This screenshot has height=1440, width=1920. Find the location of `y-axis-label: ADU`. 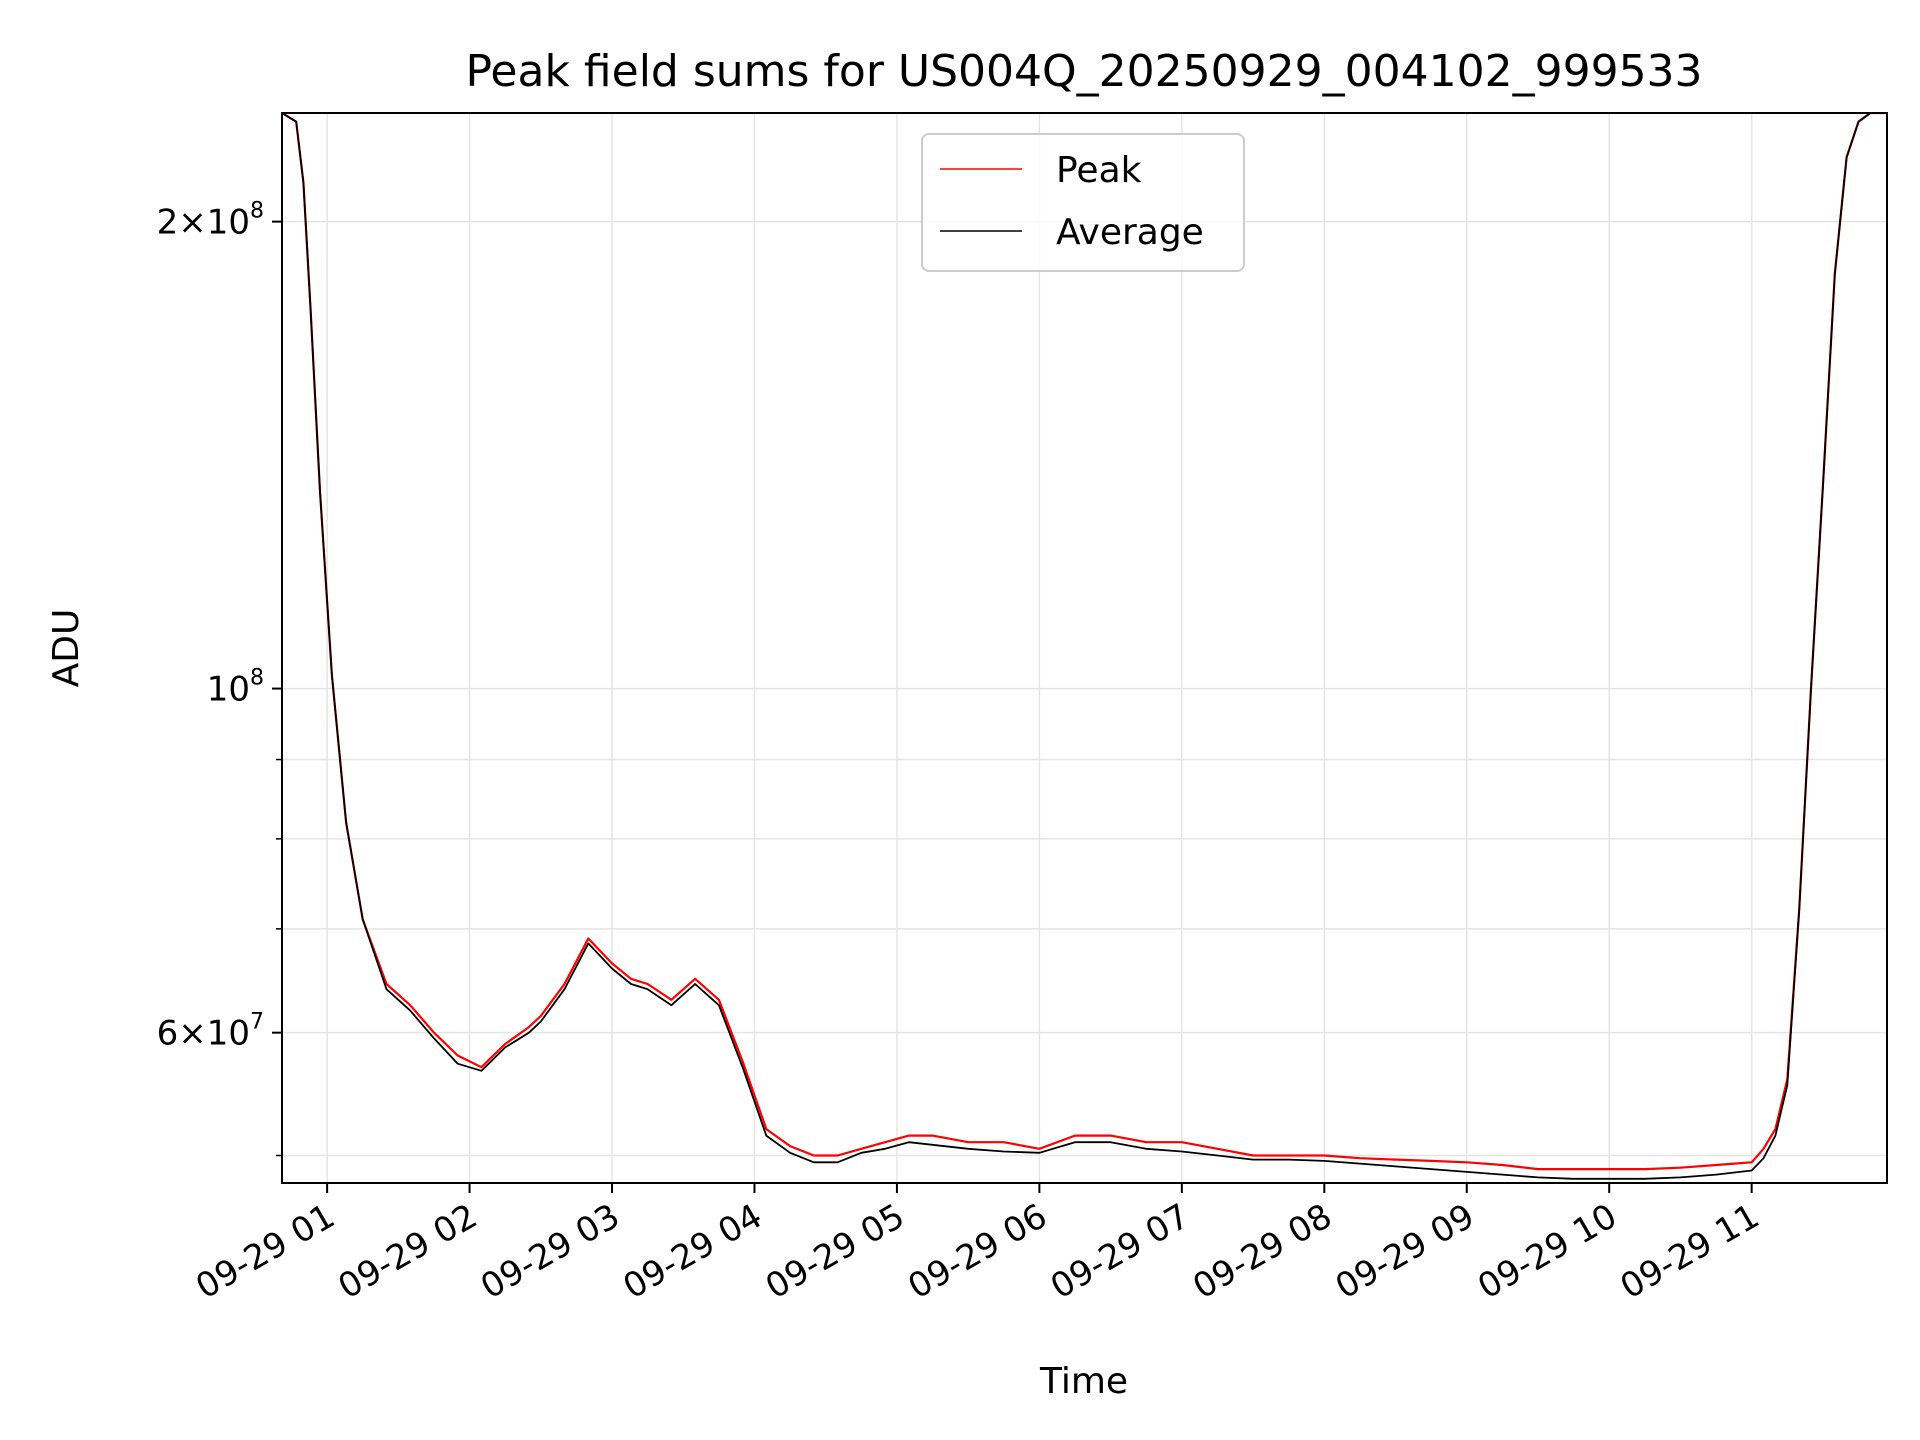

y-axis-label: ADU is located at coordinates (66, 648).